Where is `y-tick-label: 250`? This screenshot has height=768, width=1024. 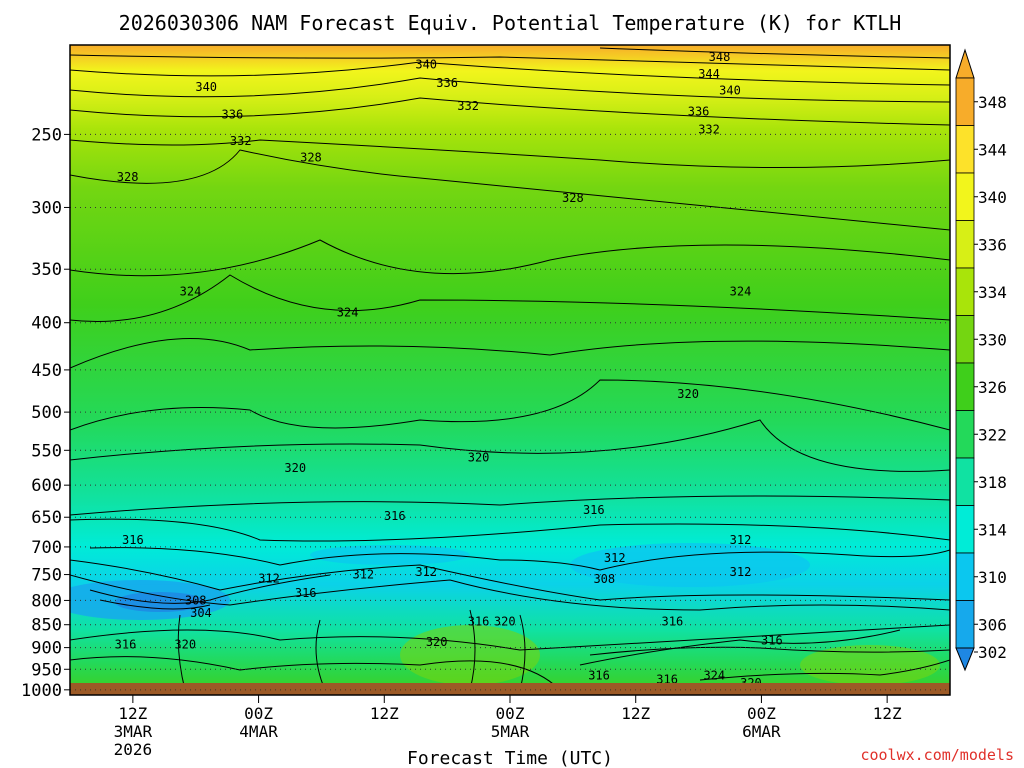 y-tick-label: 250 is located at coordinates (46, 135).